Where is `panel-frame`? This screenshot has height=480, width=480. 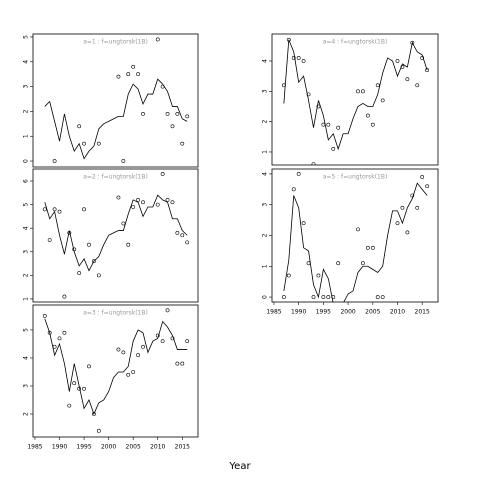 panel-frame is located at coordinates (115, 100).